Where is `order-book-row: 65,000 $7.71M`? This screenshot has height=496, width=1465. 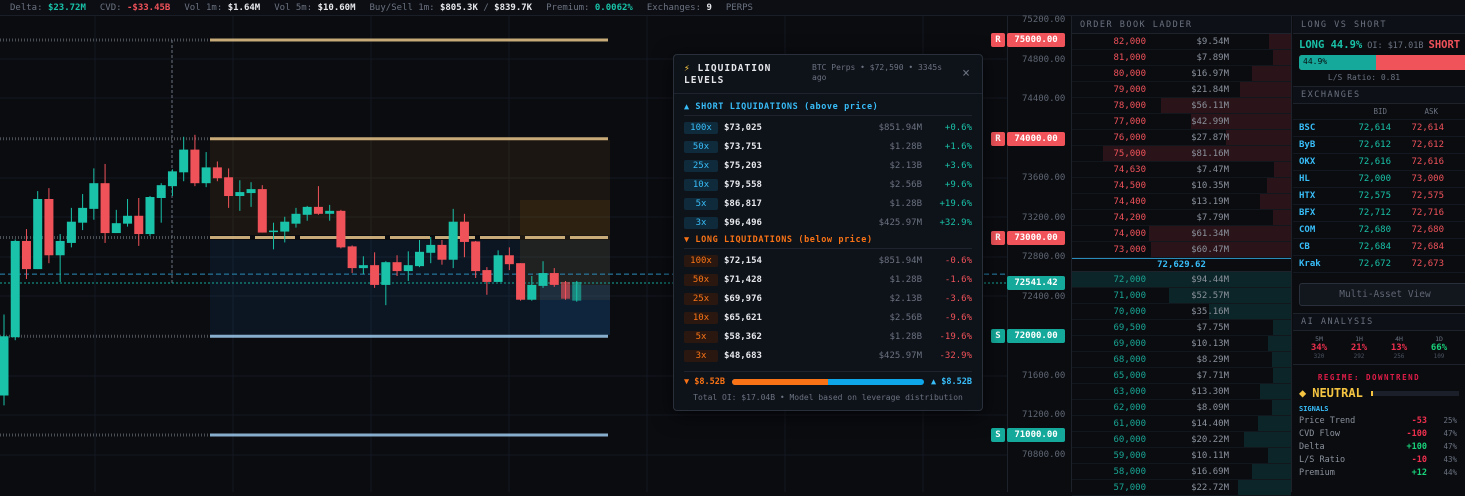
order-book-row: 65,000 $7.71M is located at coordinates (1181, 376).